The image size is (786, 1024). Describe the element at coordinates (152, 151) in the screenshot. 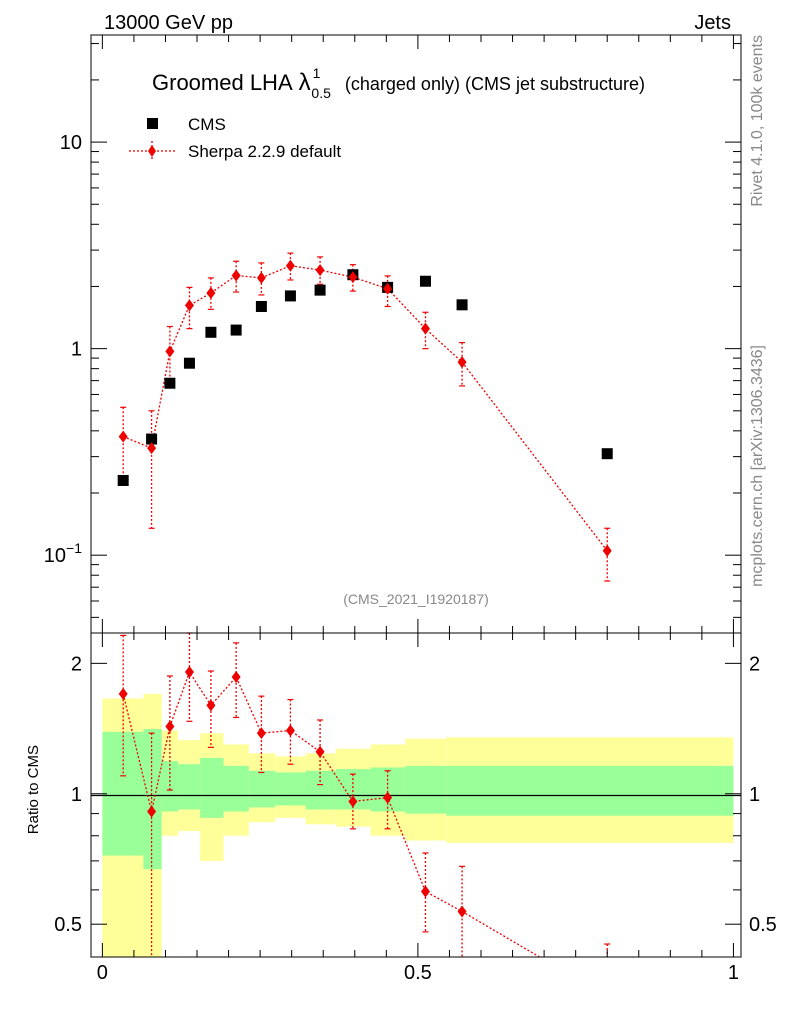

I see `legend-mc-marker` at that location.